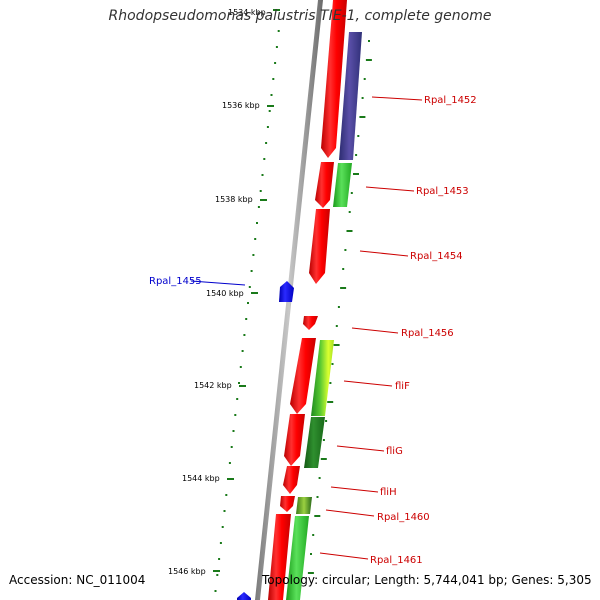  I want to click on tick-1538: 1538 kbp, so click(241, 199).